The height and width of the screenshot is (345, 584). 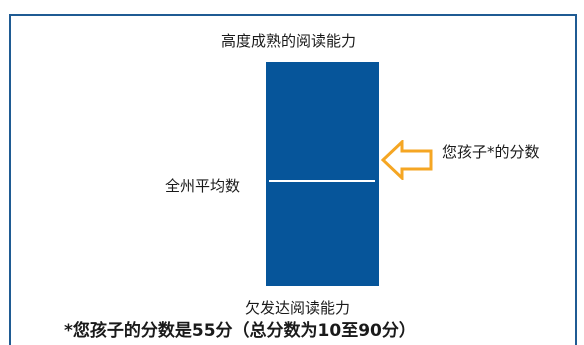 I want to click on child-score-label: 您孩子*的分数, so click(x=491, y=152).